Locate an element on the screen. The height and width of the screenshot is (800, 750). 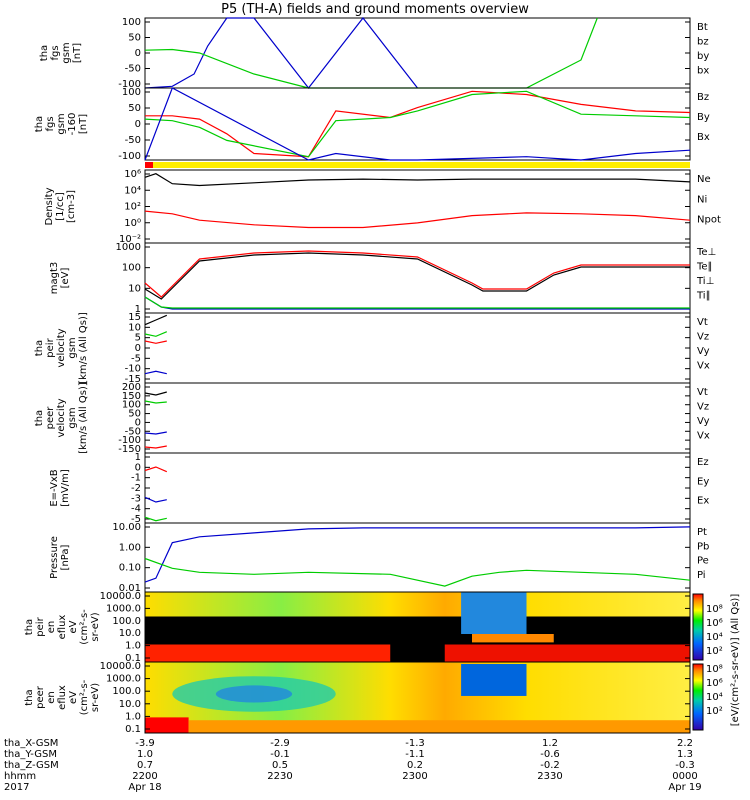
y-tick-label: 10 is located at coordinates (134, 327).